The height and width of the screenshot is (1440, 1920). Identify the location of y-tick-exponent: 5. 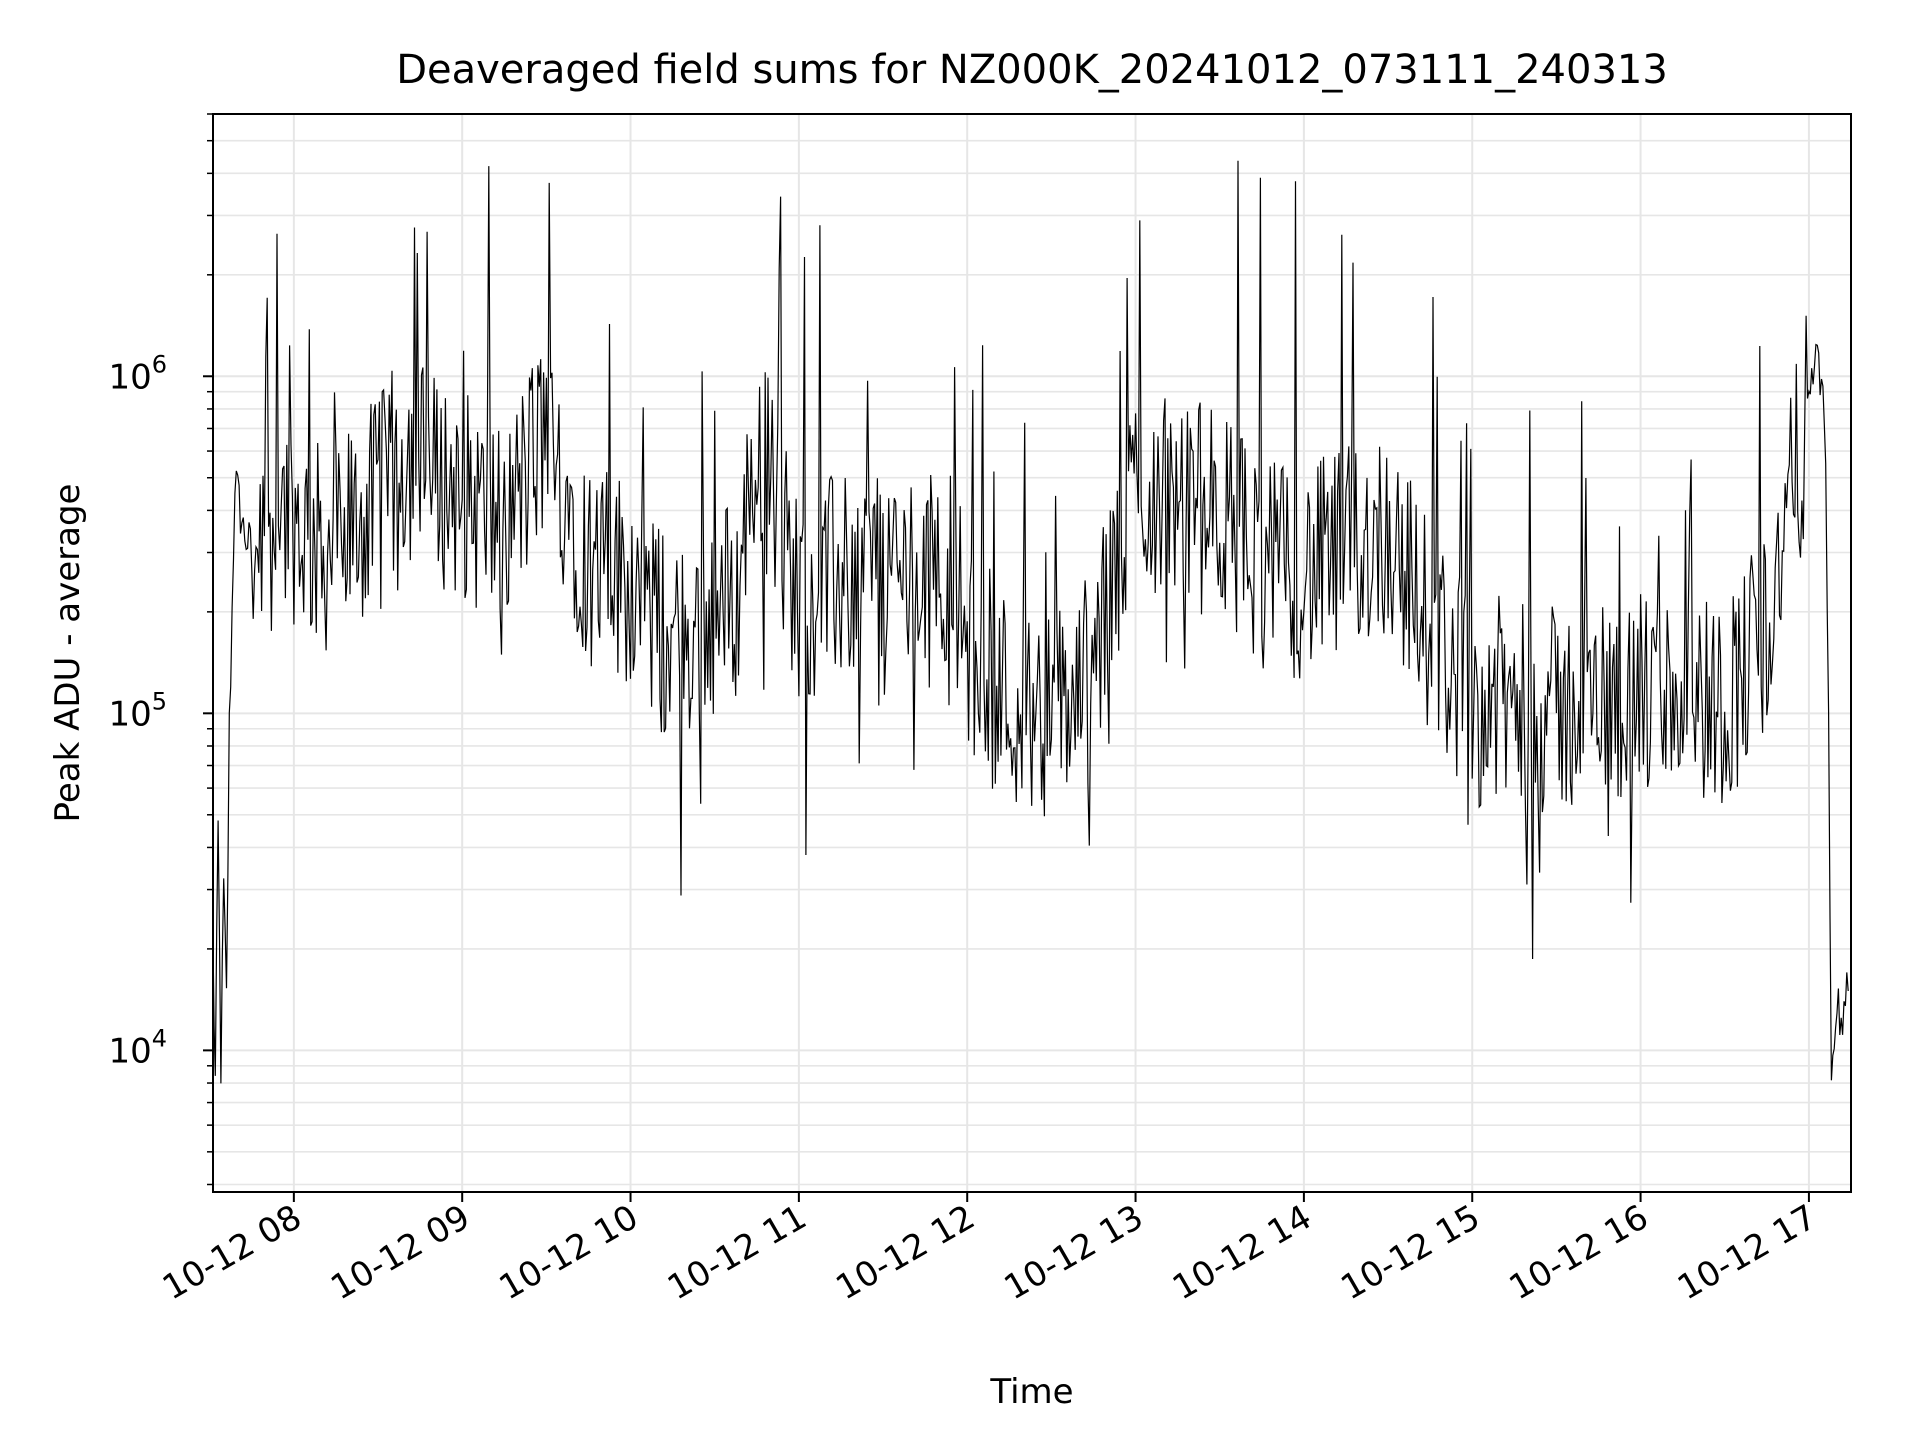
(159, 701).